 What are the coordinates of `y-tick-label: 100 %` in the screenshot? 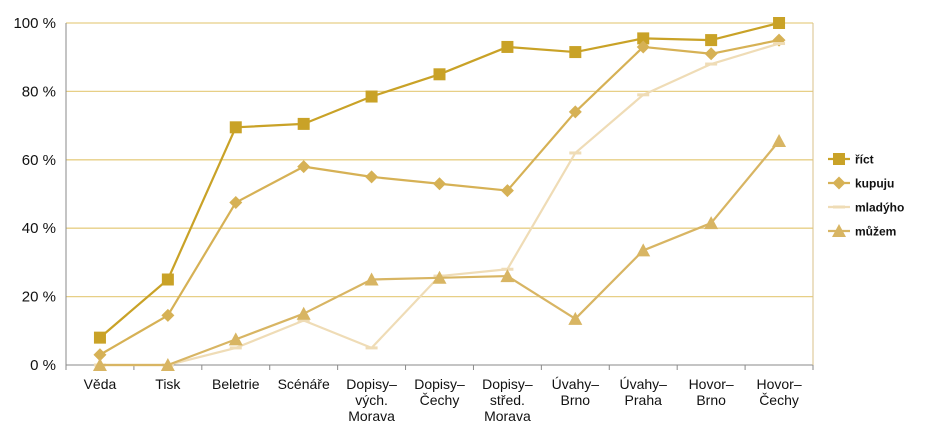 It's located at (34, 23).